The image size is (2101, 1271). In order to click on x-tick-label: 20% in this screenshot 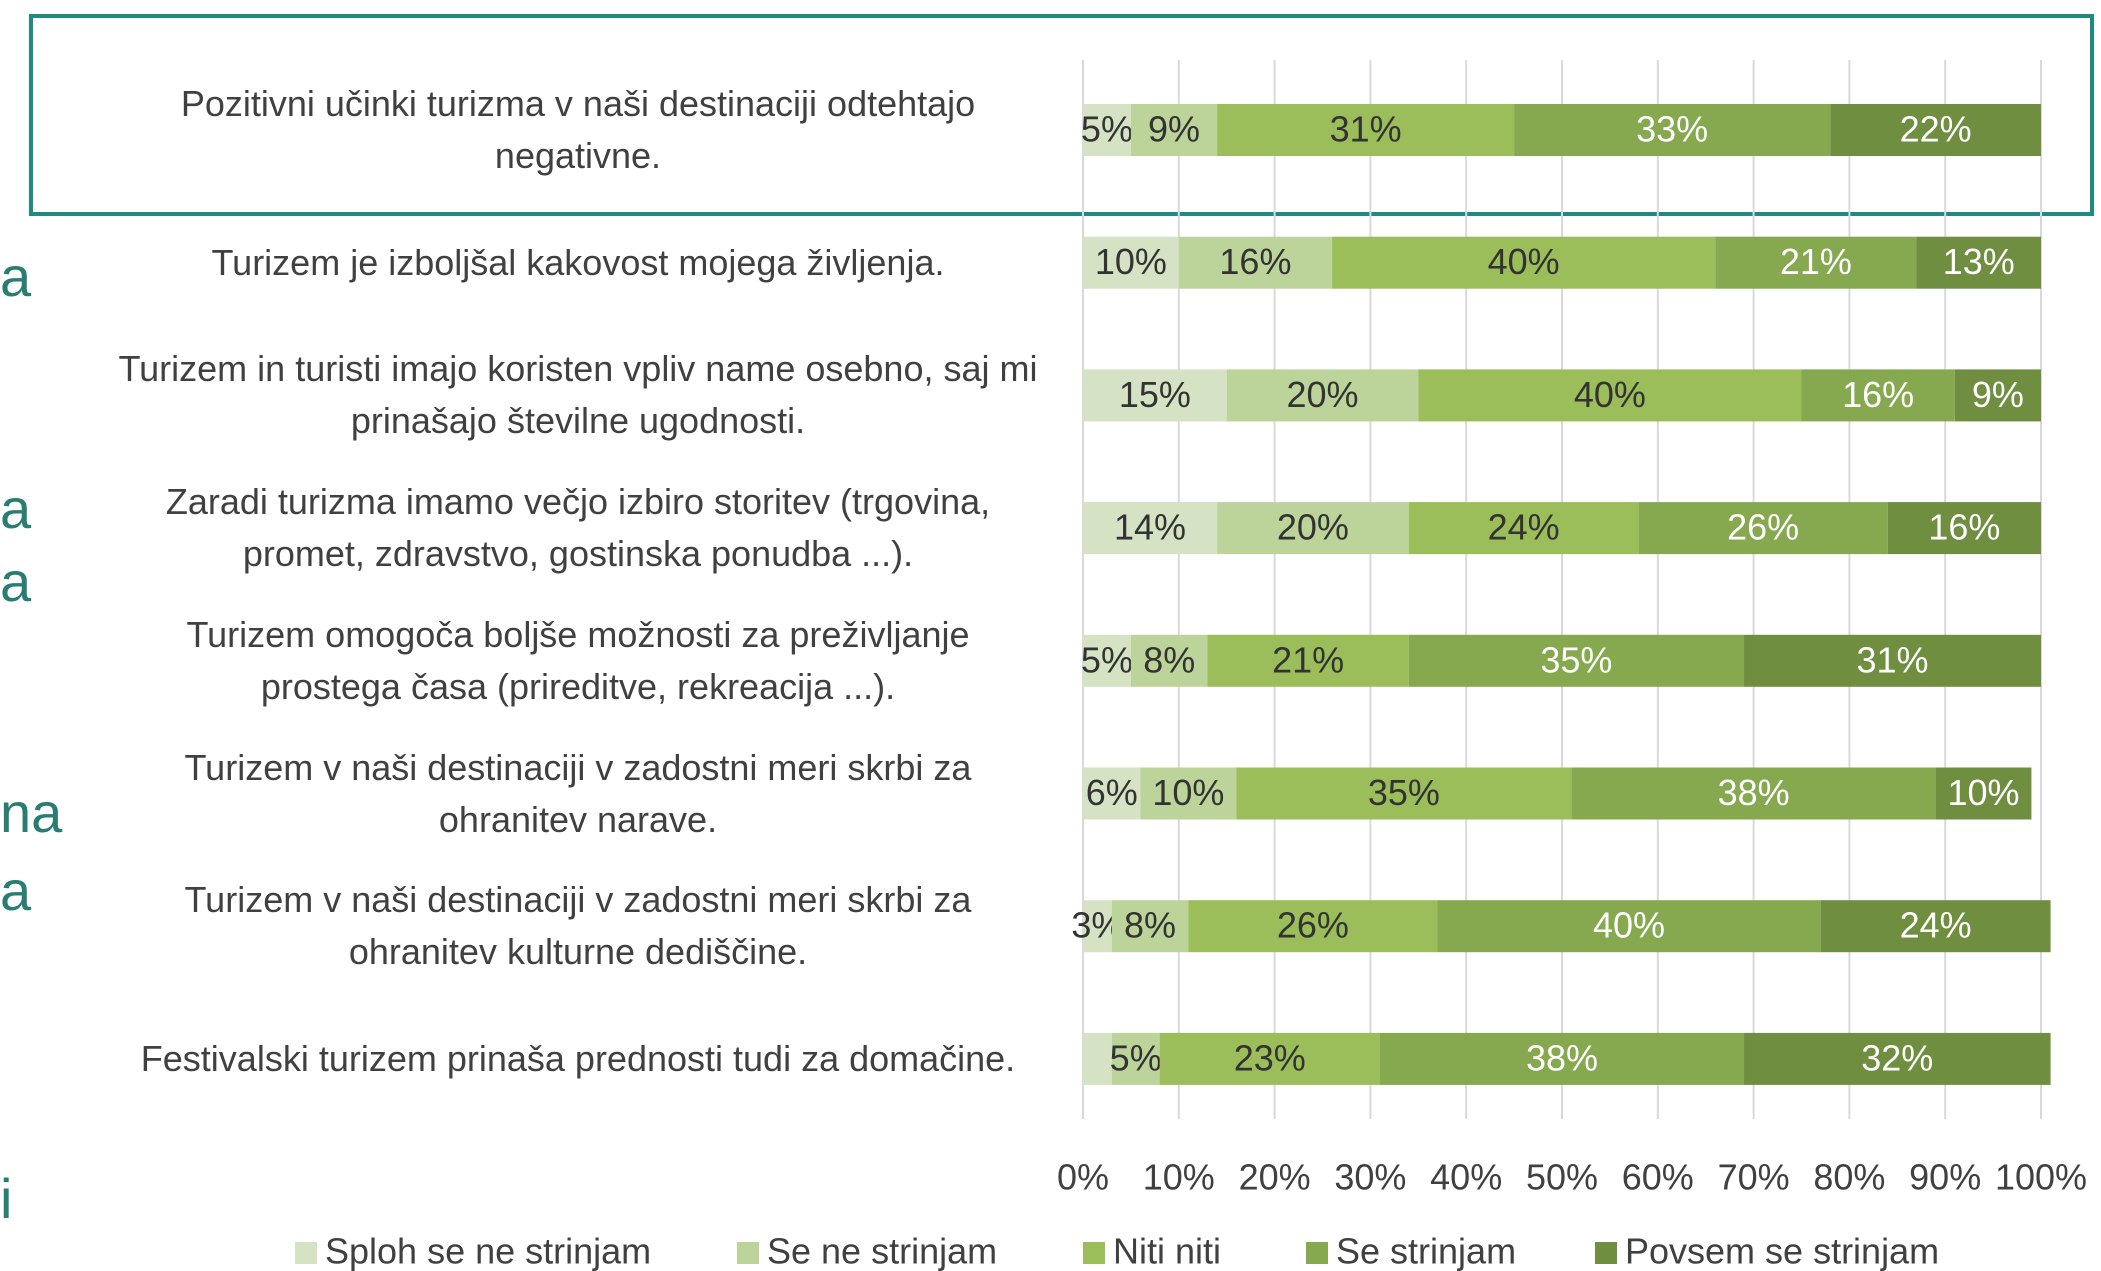, I will do `click(1275, 1177)`.